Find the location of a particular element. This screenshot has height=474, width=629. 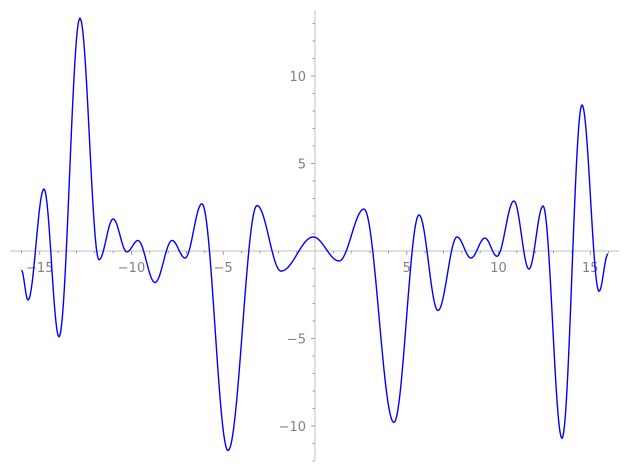

y-tick-label: 5 is located at coordinates (302, 165).